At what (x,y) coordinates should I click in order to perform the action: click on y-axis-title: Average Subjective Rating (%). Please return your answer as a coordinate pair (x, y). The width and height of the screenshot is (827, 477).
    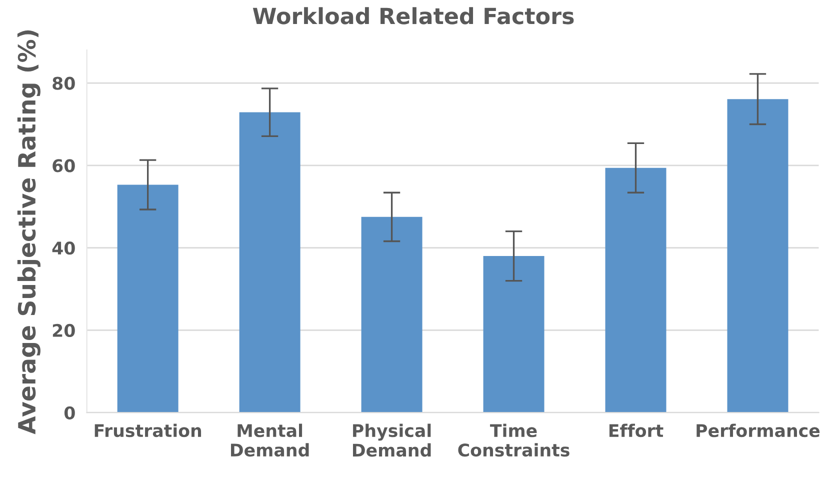
    Looking at the image, I should click on (28, 232).